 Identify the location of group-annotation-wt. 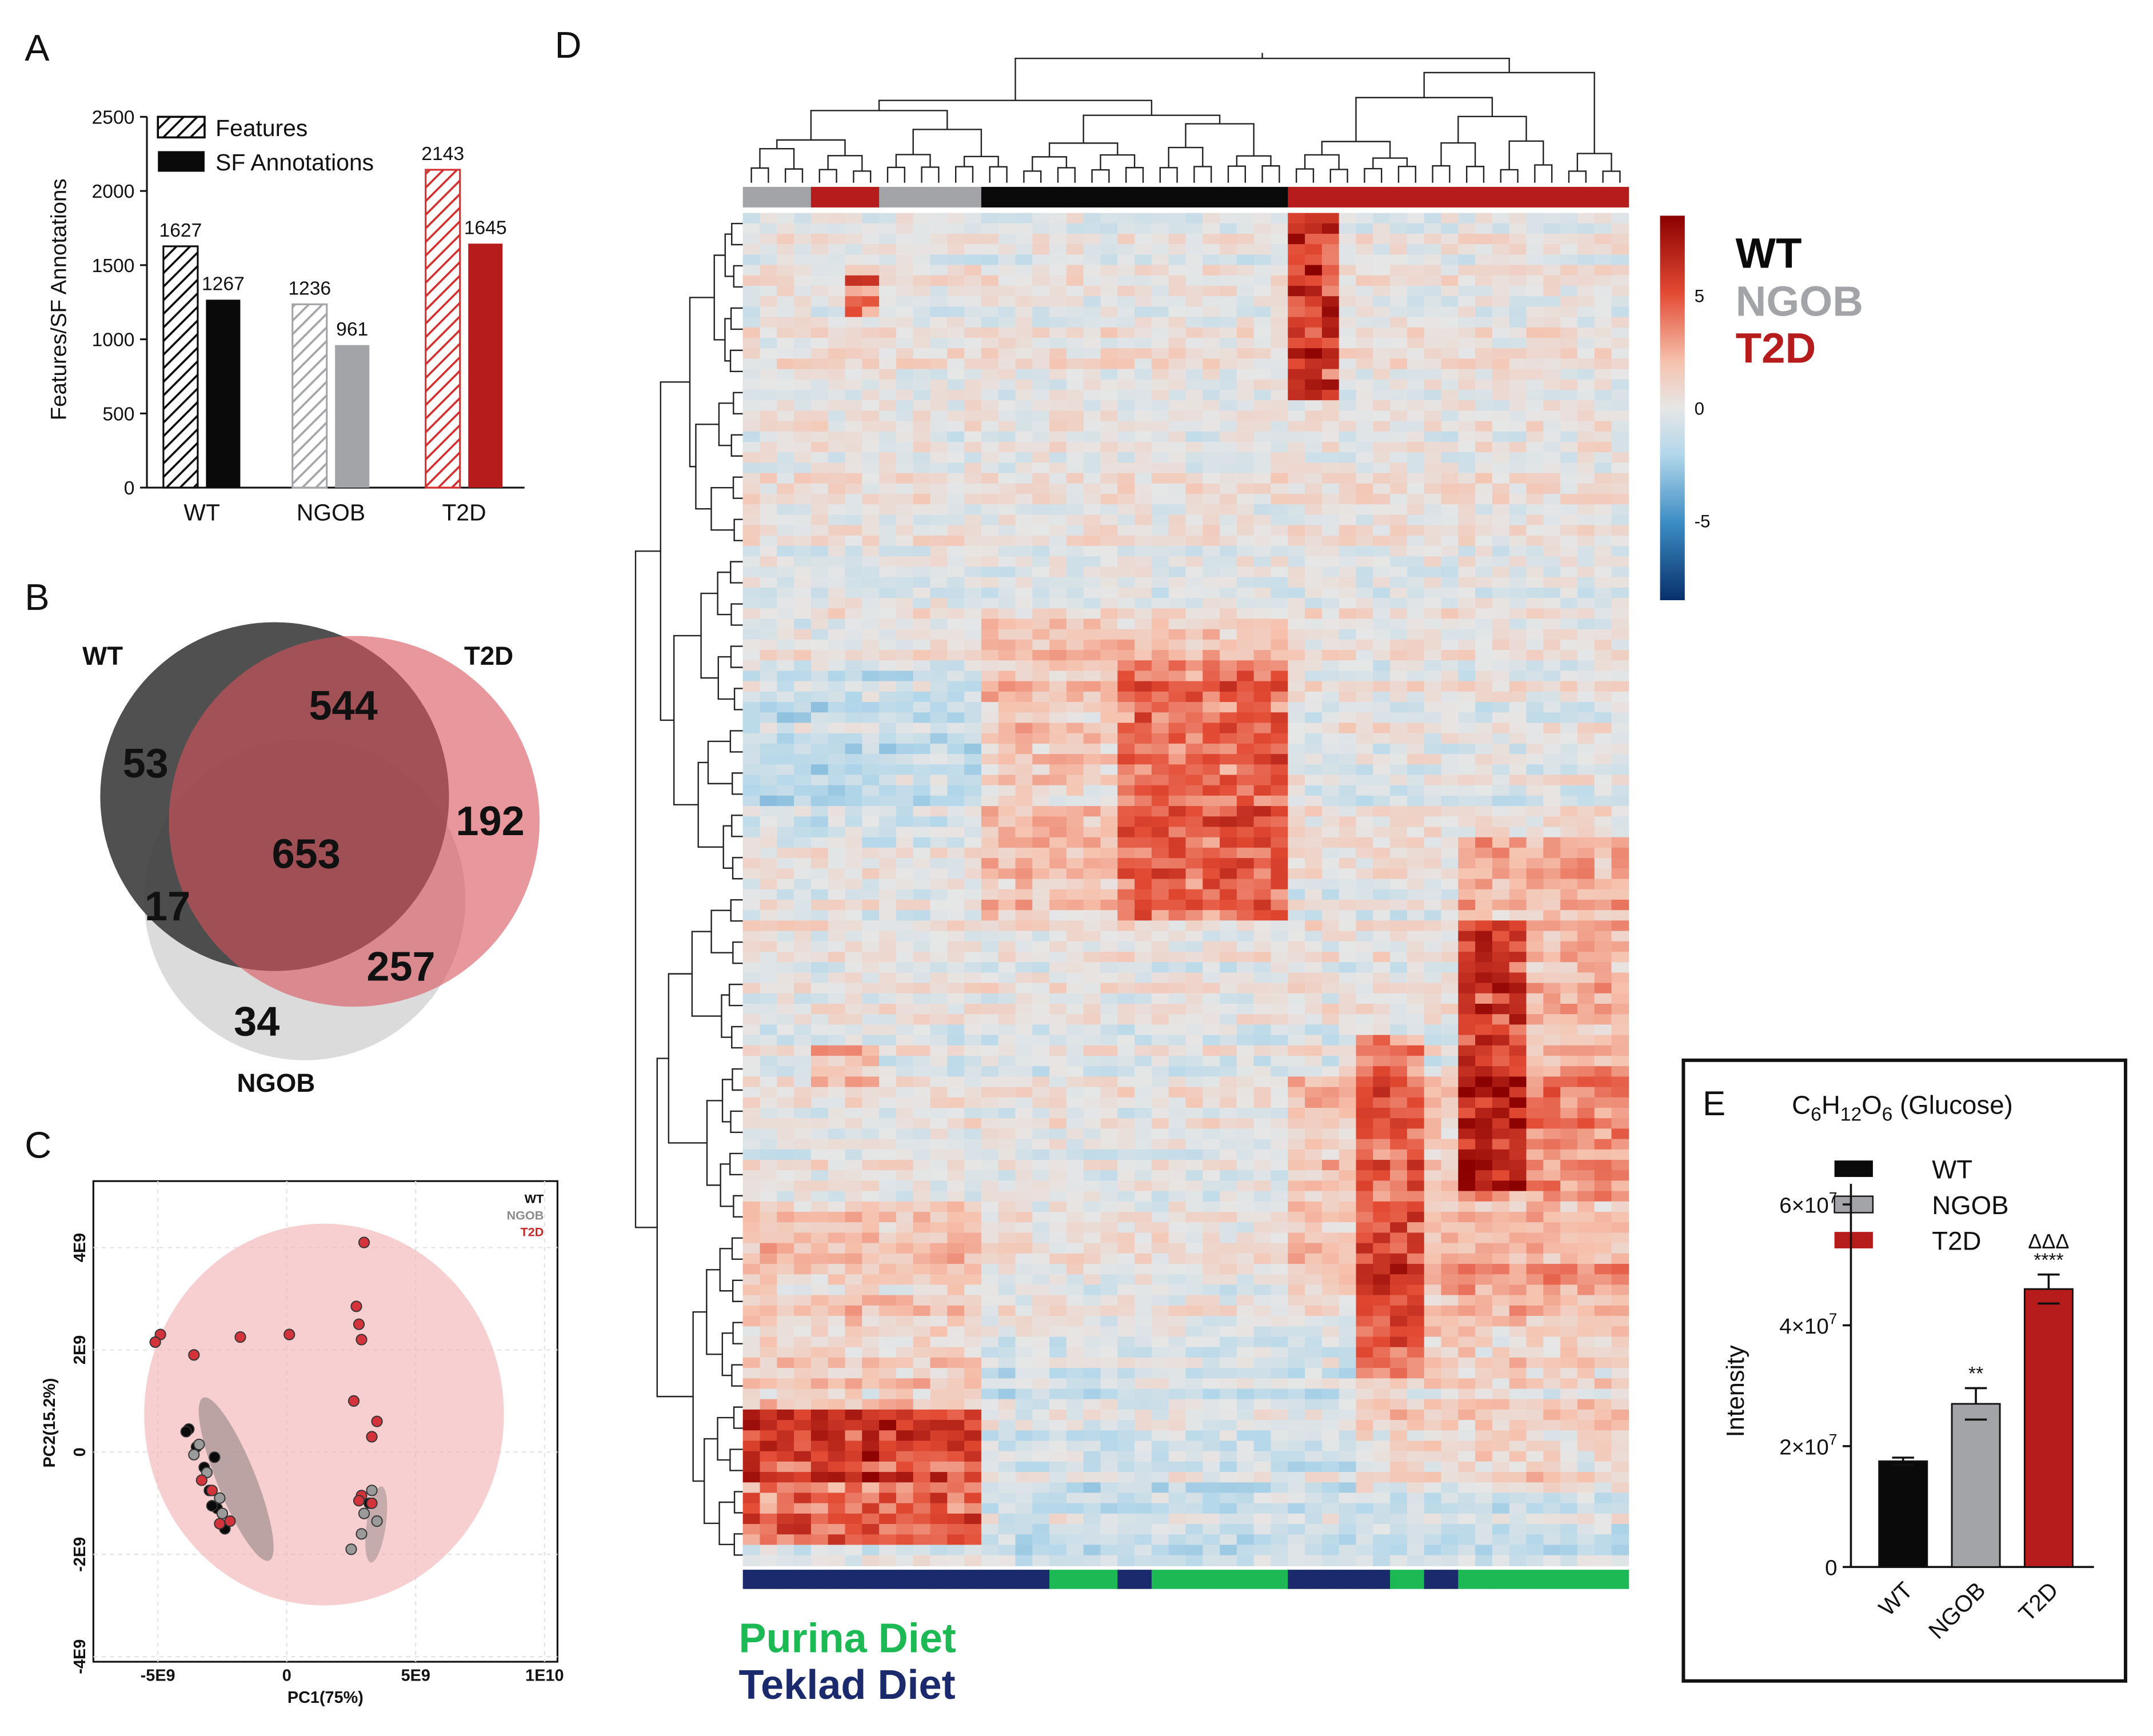
(1177, 197).